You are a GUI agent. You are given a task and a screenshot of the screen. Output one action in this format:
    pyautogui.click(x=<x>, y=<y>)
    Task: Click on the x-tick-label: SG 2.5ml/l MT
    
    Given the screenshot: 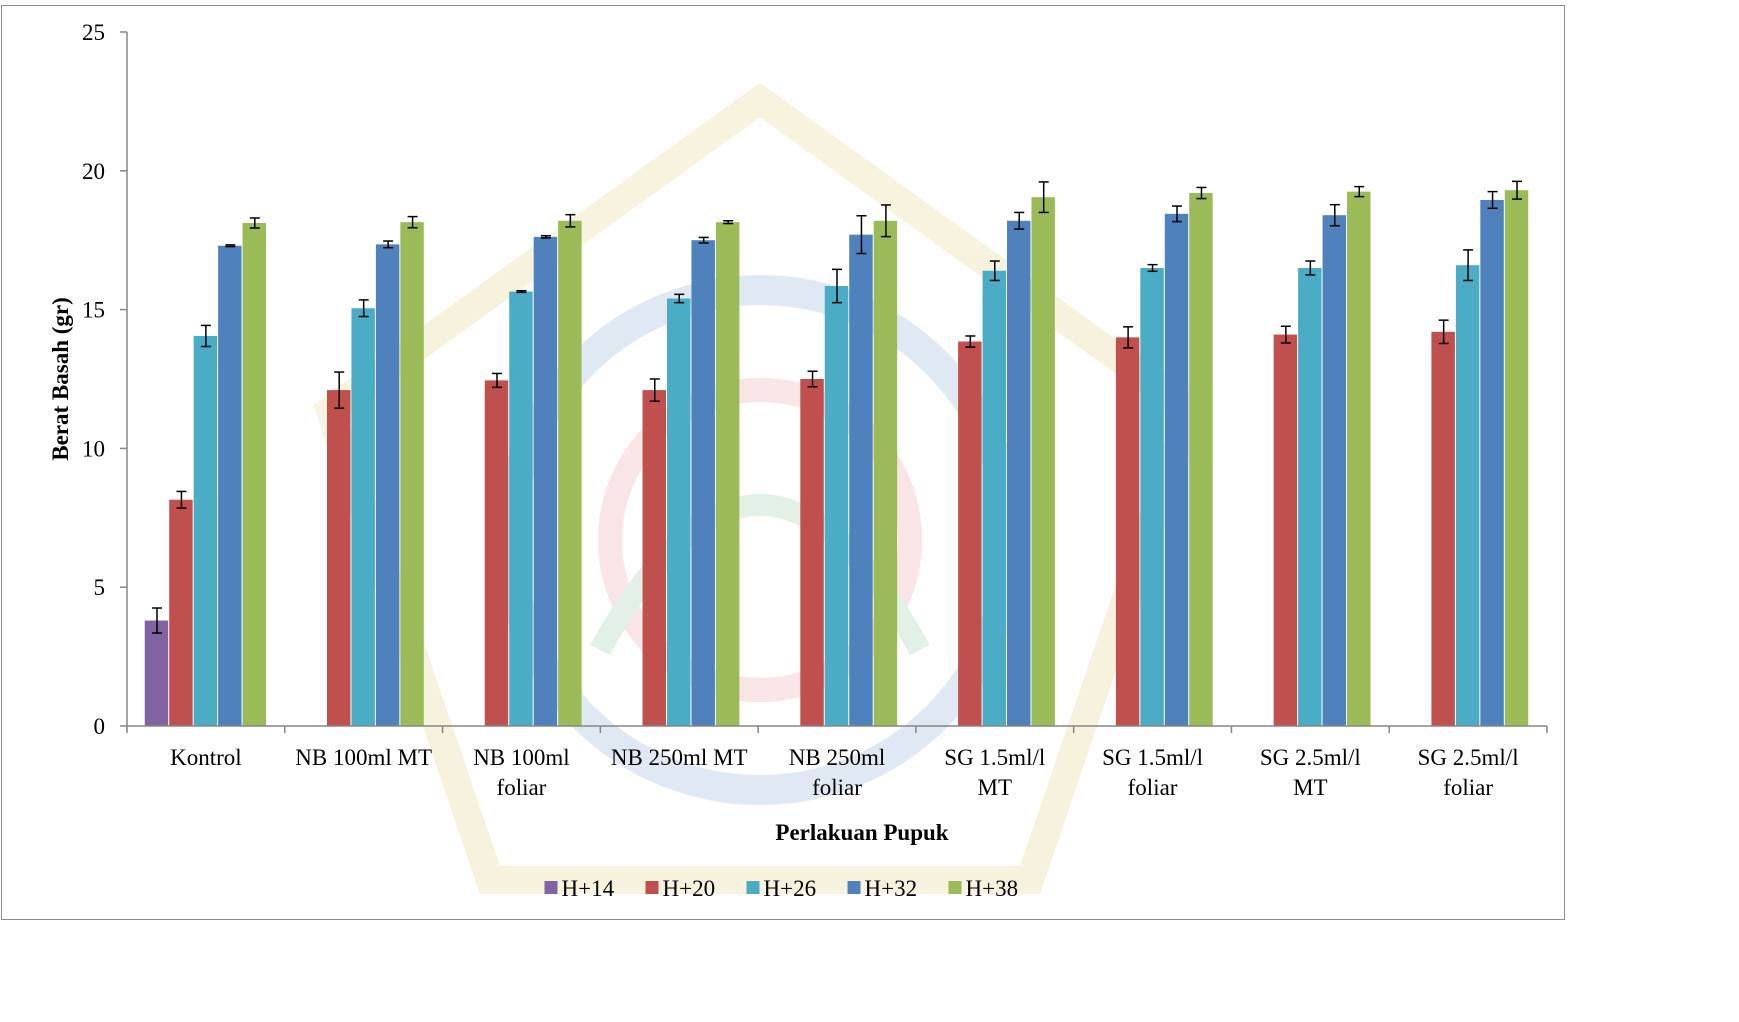 What is the action you would take?
    pyautogui.click(x=1310, y=772)
    